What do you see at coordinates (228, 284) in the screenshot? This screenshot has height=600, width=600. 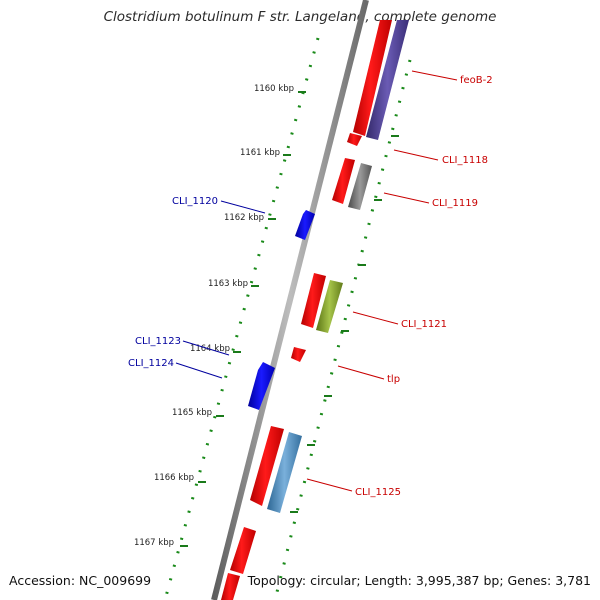 I see `tick-label: 1163 kbp` at bounding box center [228, 284].